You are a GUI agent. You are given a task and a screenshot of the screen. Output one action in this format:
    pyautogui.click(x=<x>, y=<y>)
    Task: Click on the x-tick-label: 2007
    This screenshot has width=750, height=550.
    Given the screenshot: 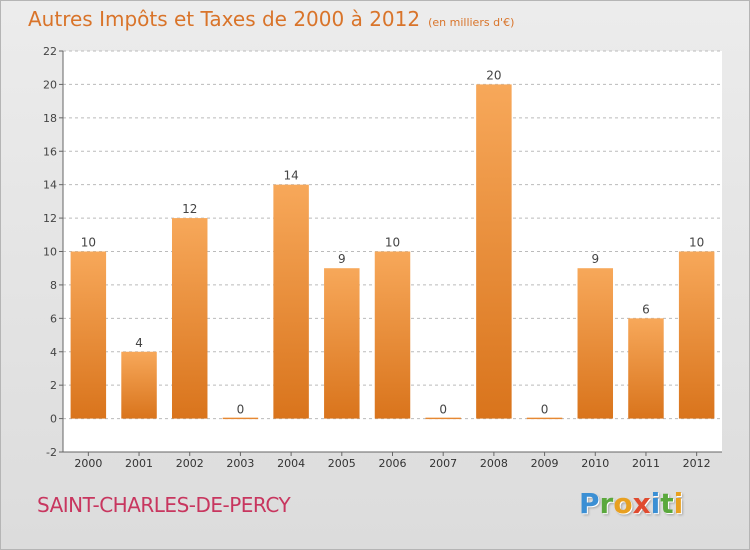 What is the action you would take?
    pyautogui.click(x=443, y=463)
    